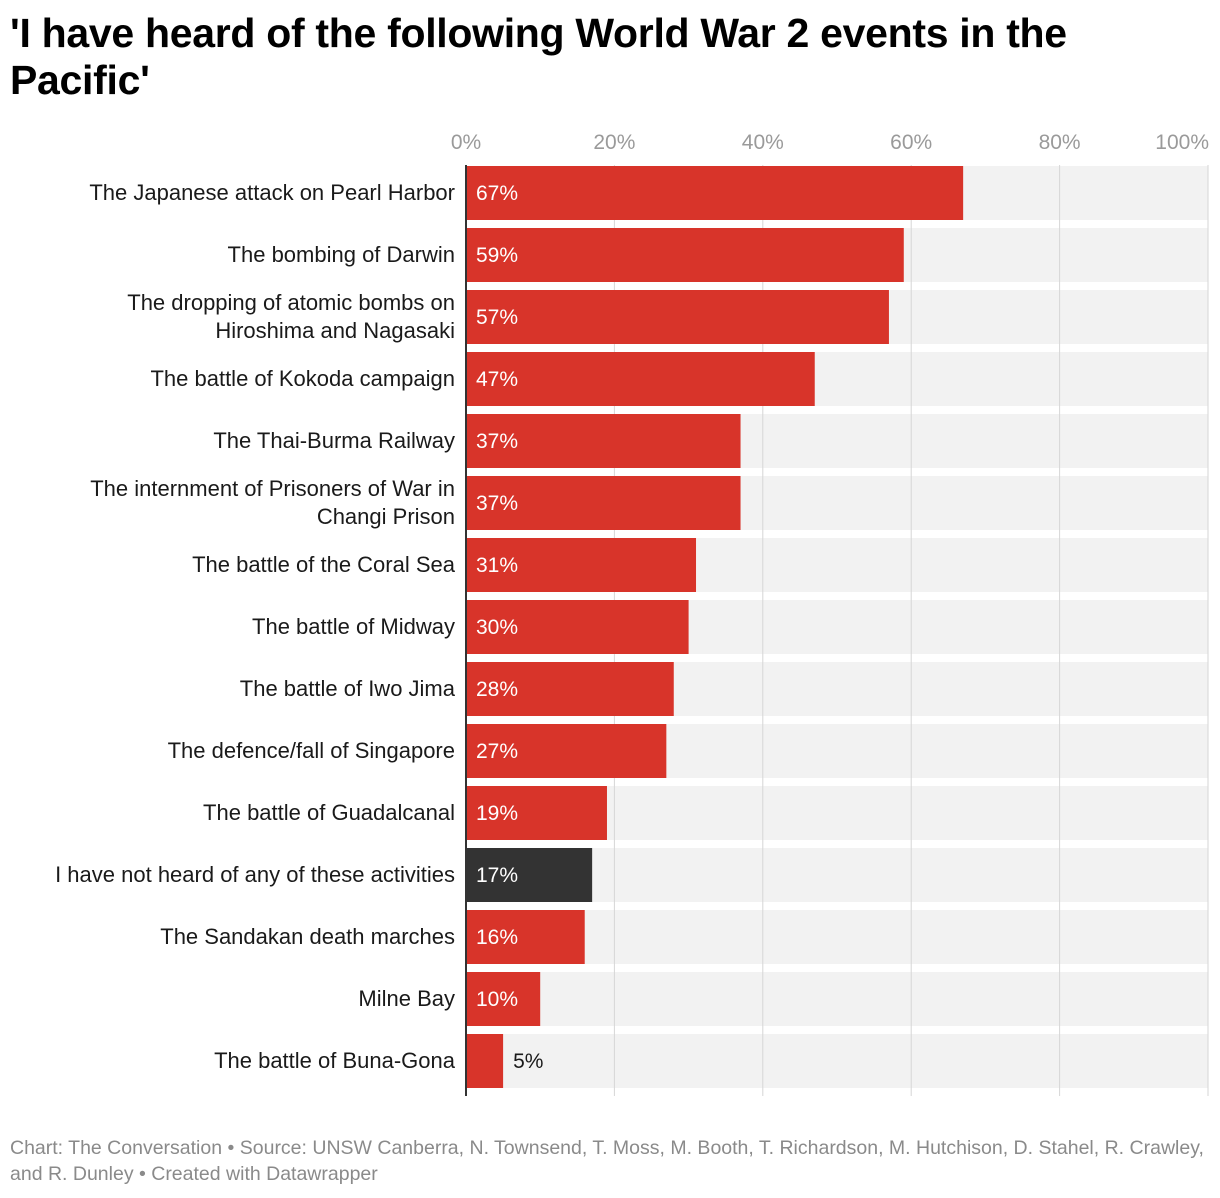 The image size is (1220, 1198). Describe the element at coordinates (497, 627) in the screenshot. I see `value-label: 30%` at that location.